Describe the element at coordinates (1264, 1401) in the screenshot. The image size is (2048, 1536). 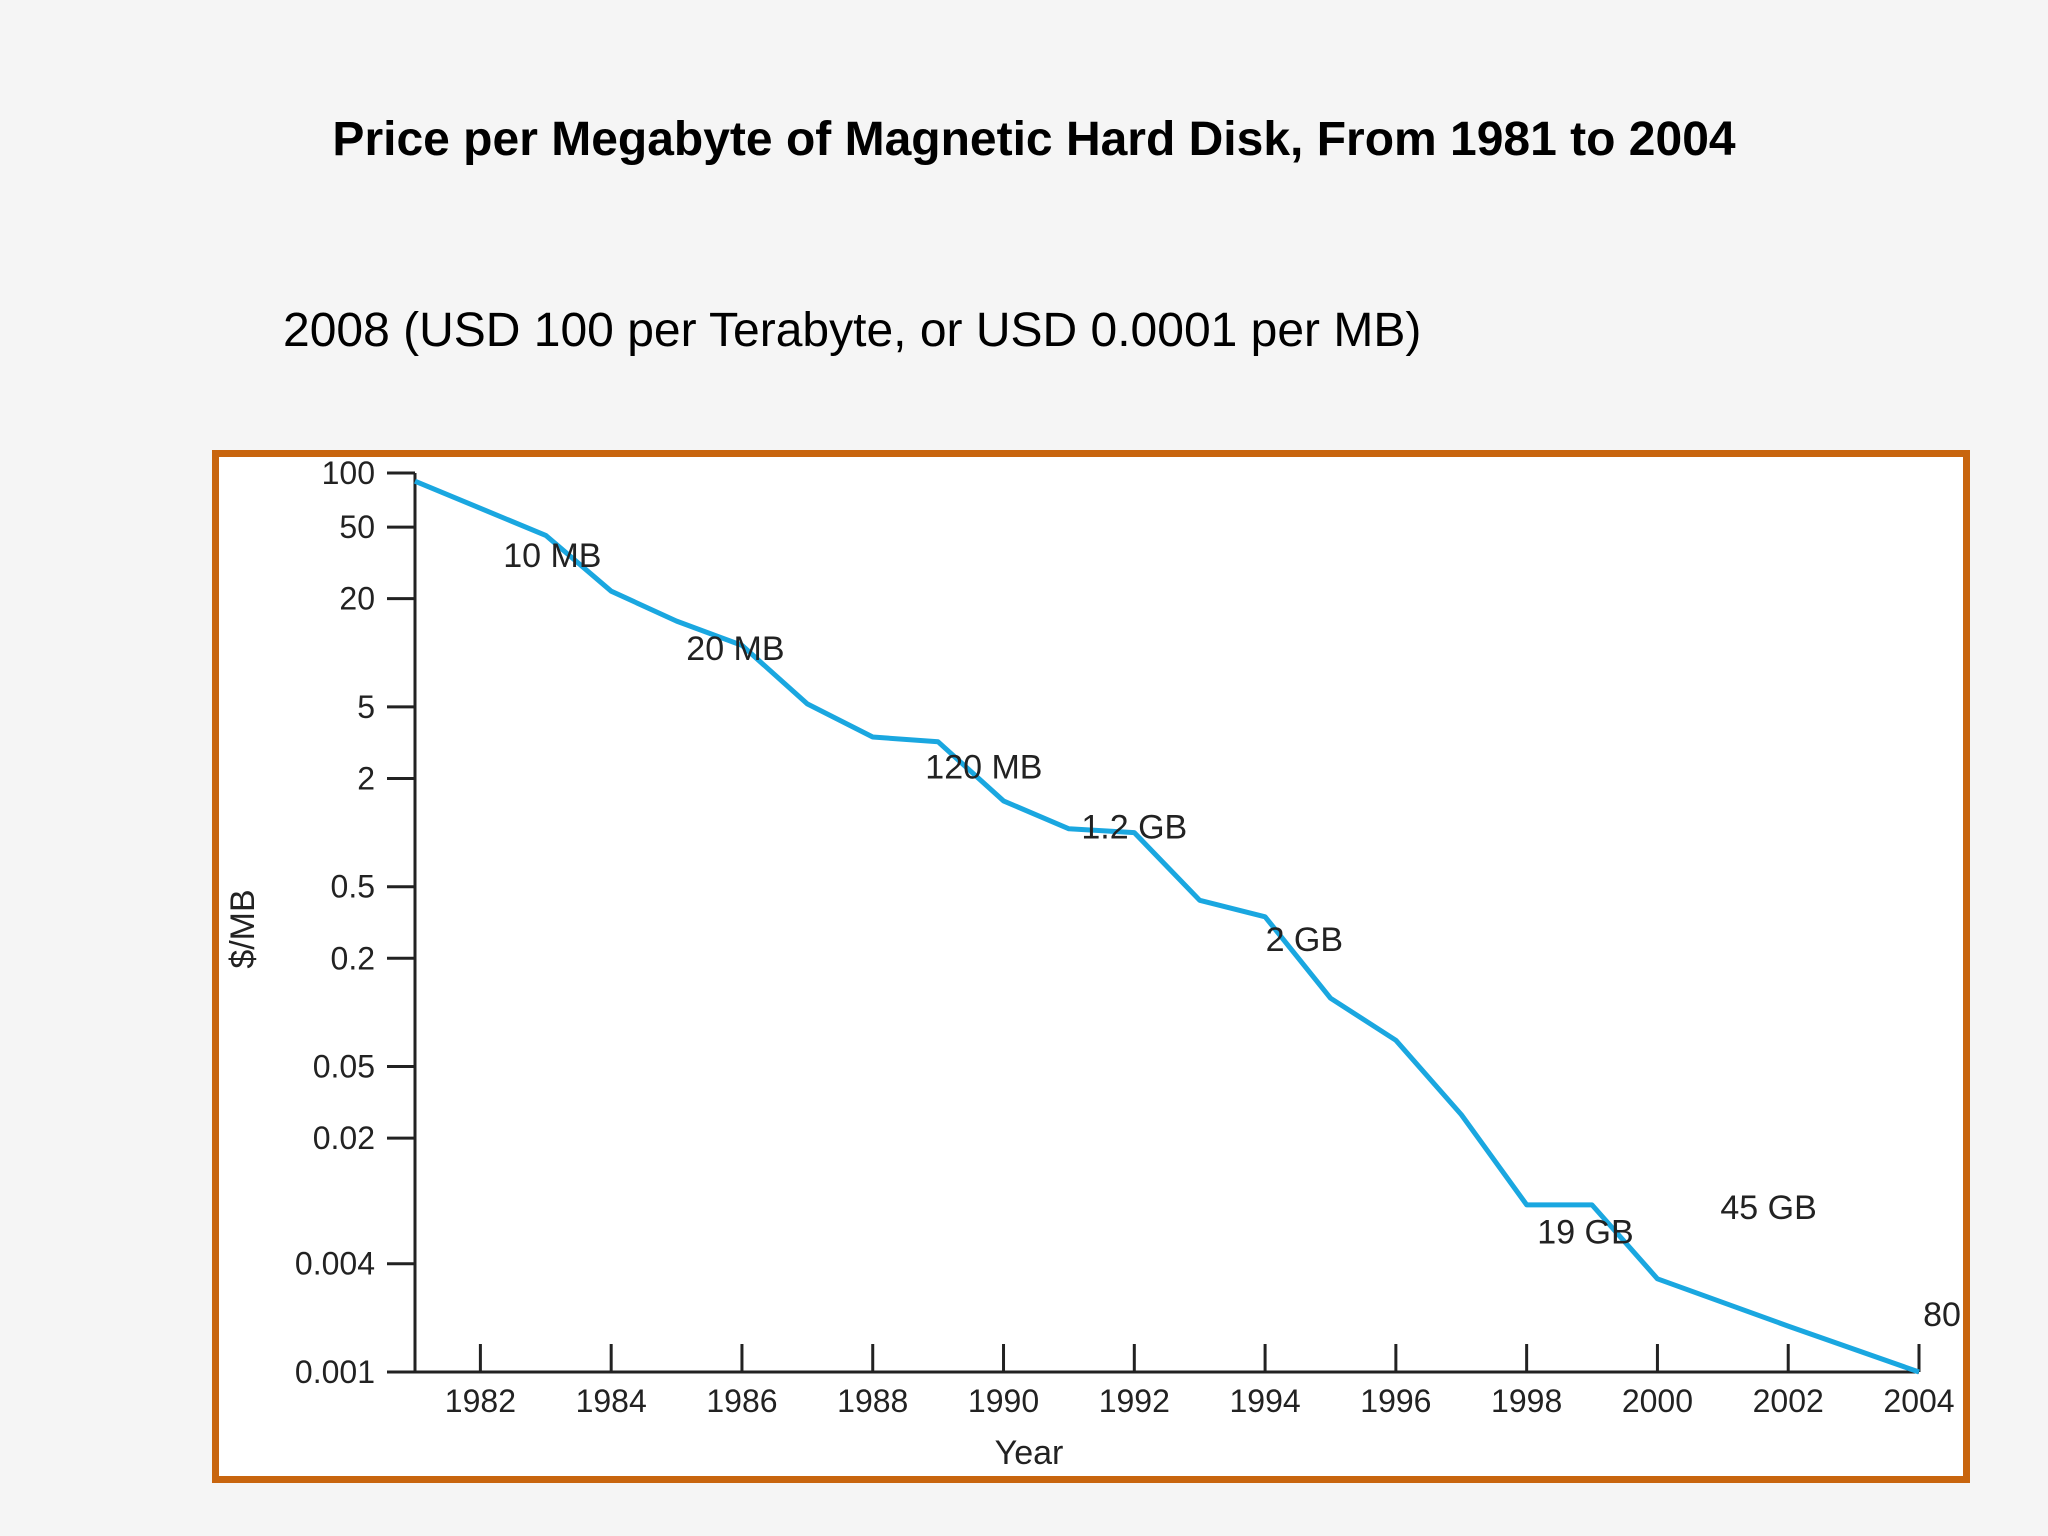
I see `x-tick-label: 1994` at that location.